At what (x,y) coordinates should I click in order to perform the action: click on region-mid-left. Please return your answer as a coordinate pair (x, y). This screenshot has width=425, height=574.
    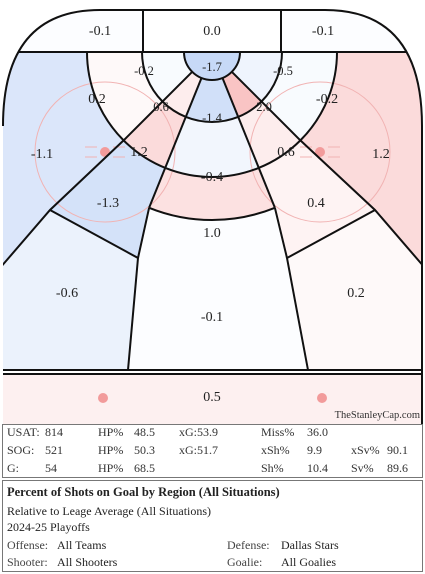
    Looking at the image, I should click on (154, 134).